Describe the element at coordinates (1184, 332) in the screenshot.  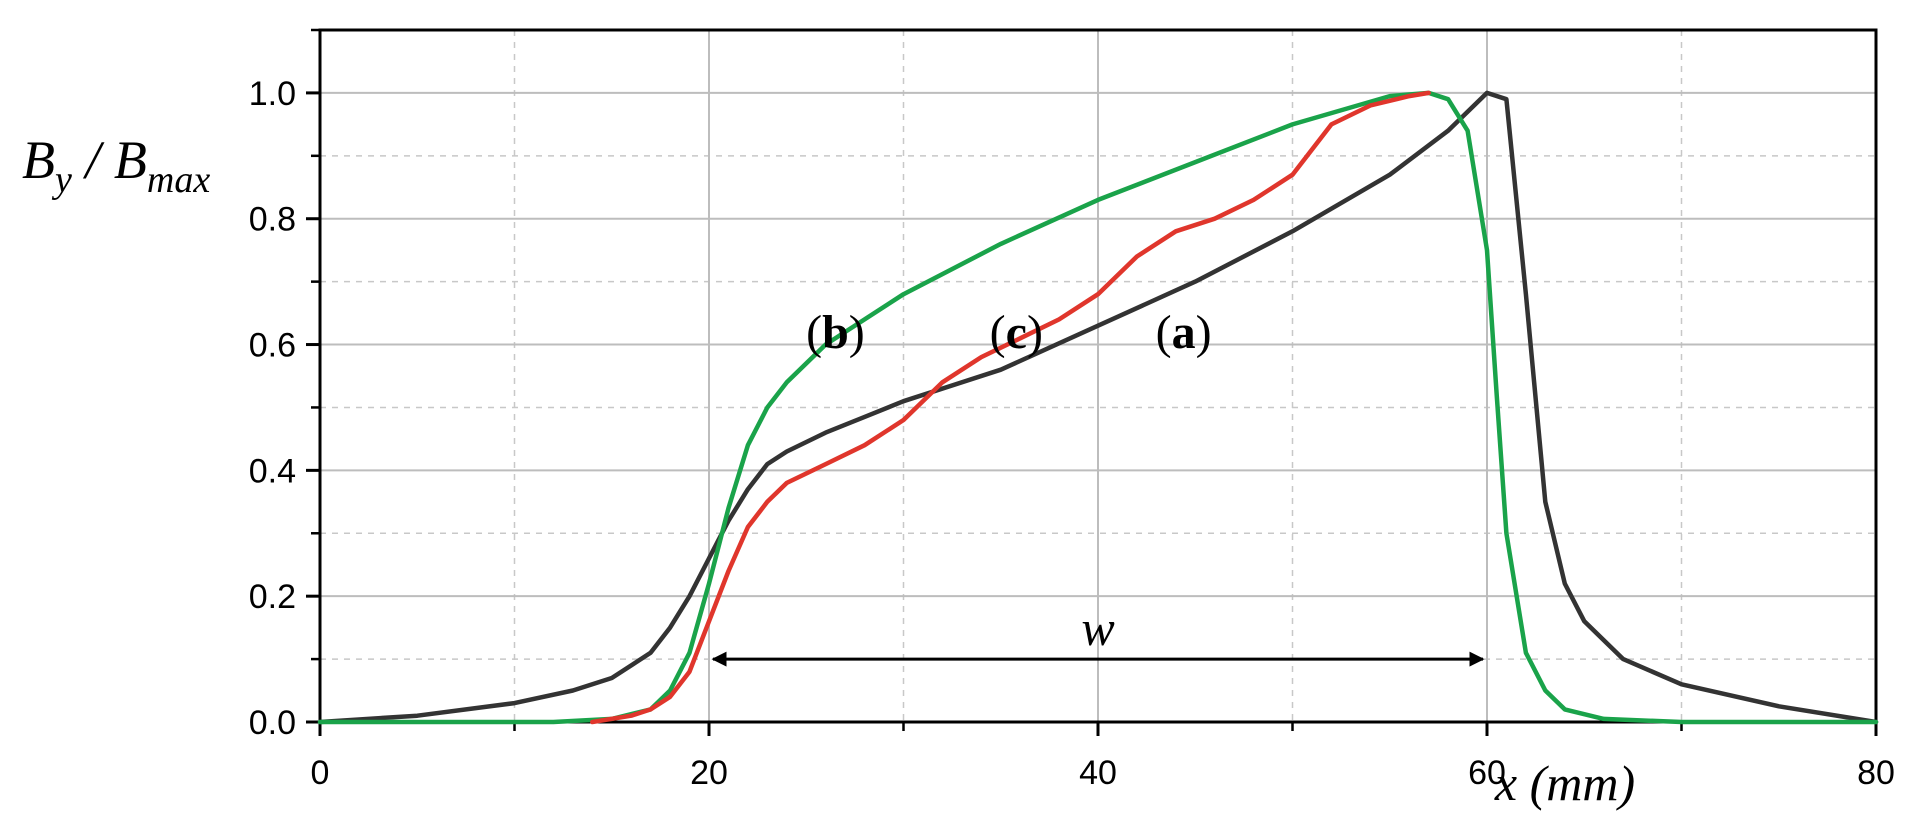
I see `curve-label-a: (a)` at that location.